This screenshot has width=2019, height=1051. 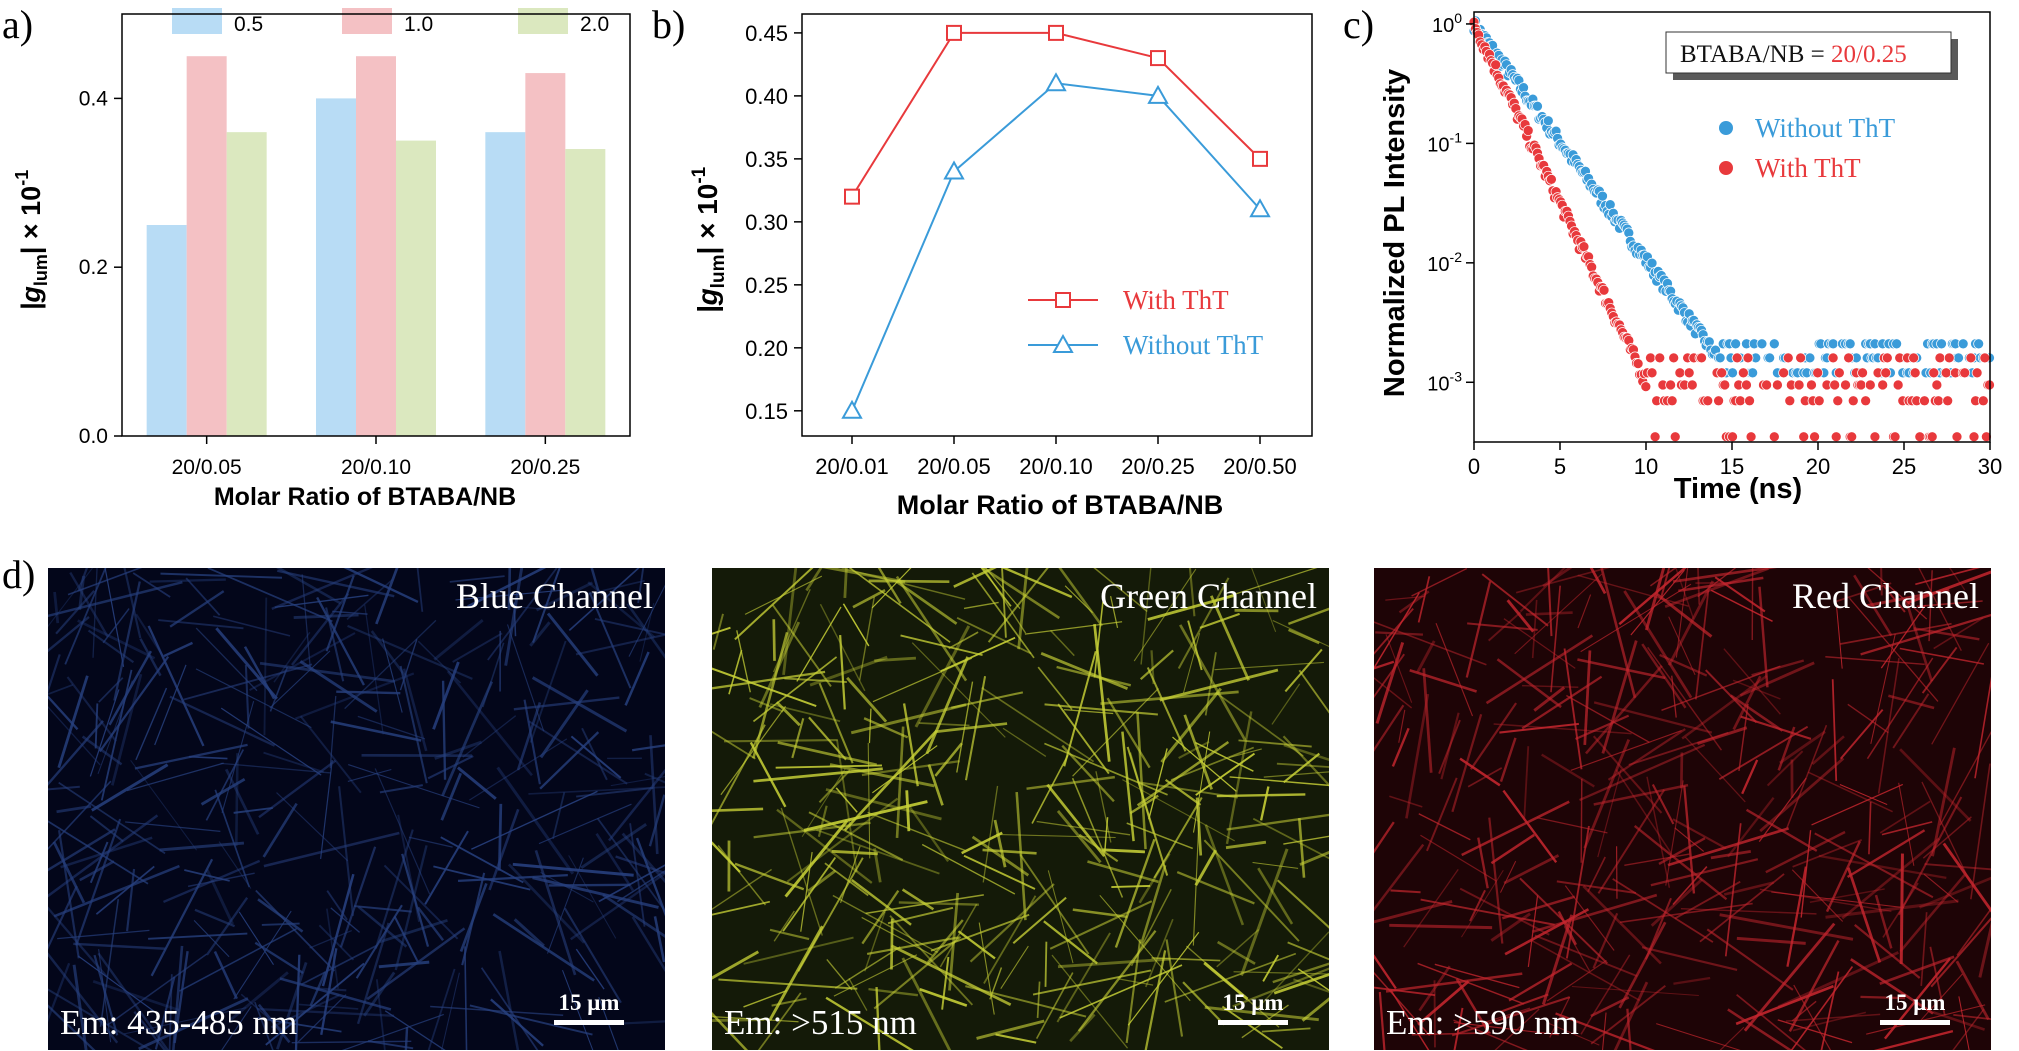 What do you see at coordinates (1811, 55) in the screenshot?
I see `panel-c-annotation-box: BTABA/NB = 20/0.25` at bounding box center [1811, 55].